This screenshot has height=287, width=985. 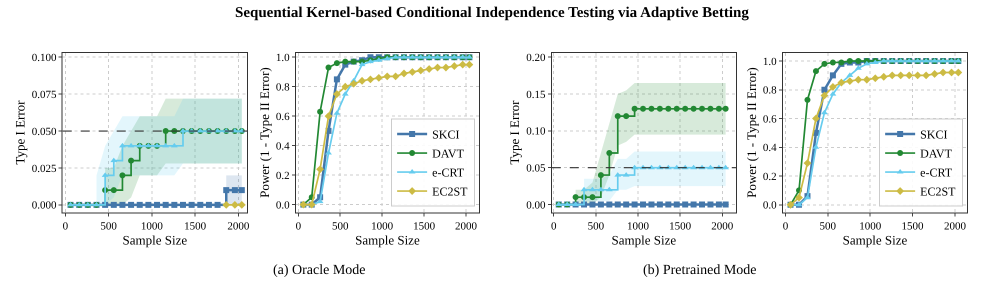 I want to click on text: (a) Oracle Mode, so click(x=319, y=270).